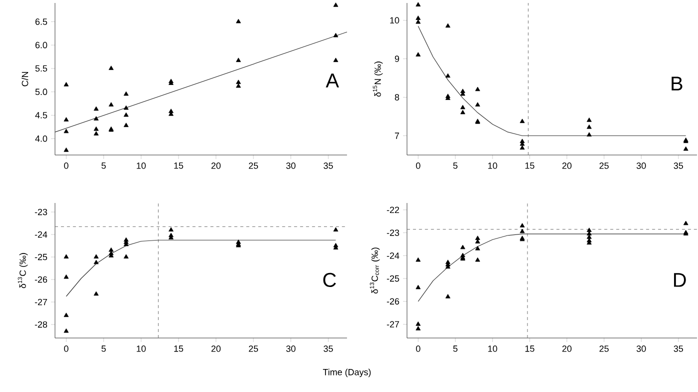  I want to click on annotation: D, so click(680, 280).